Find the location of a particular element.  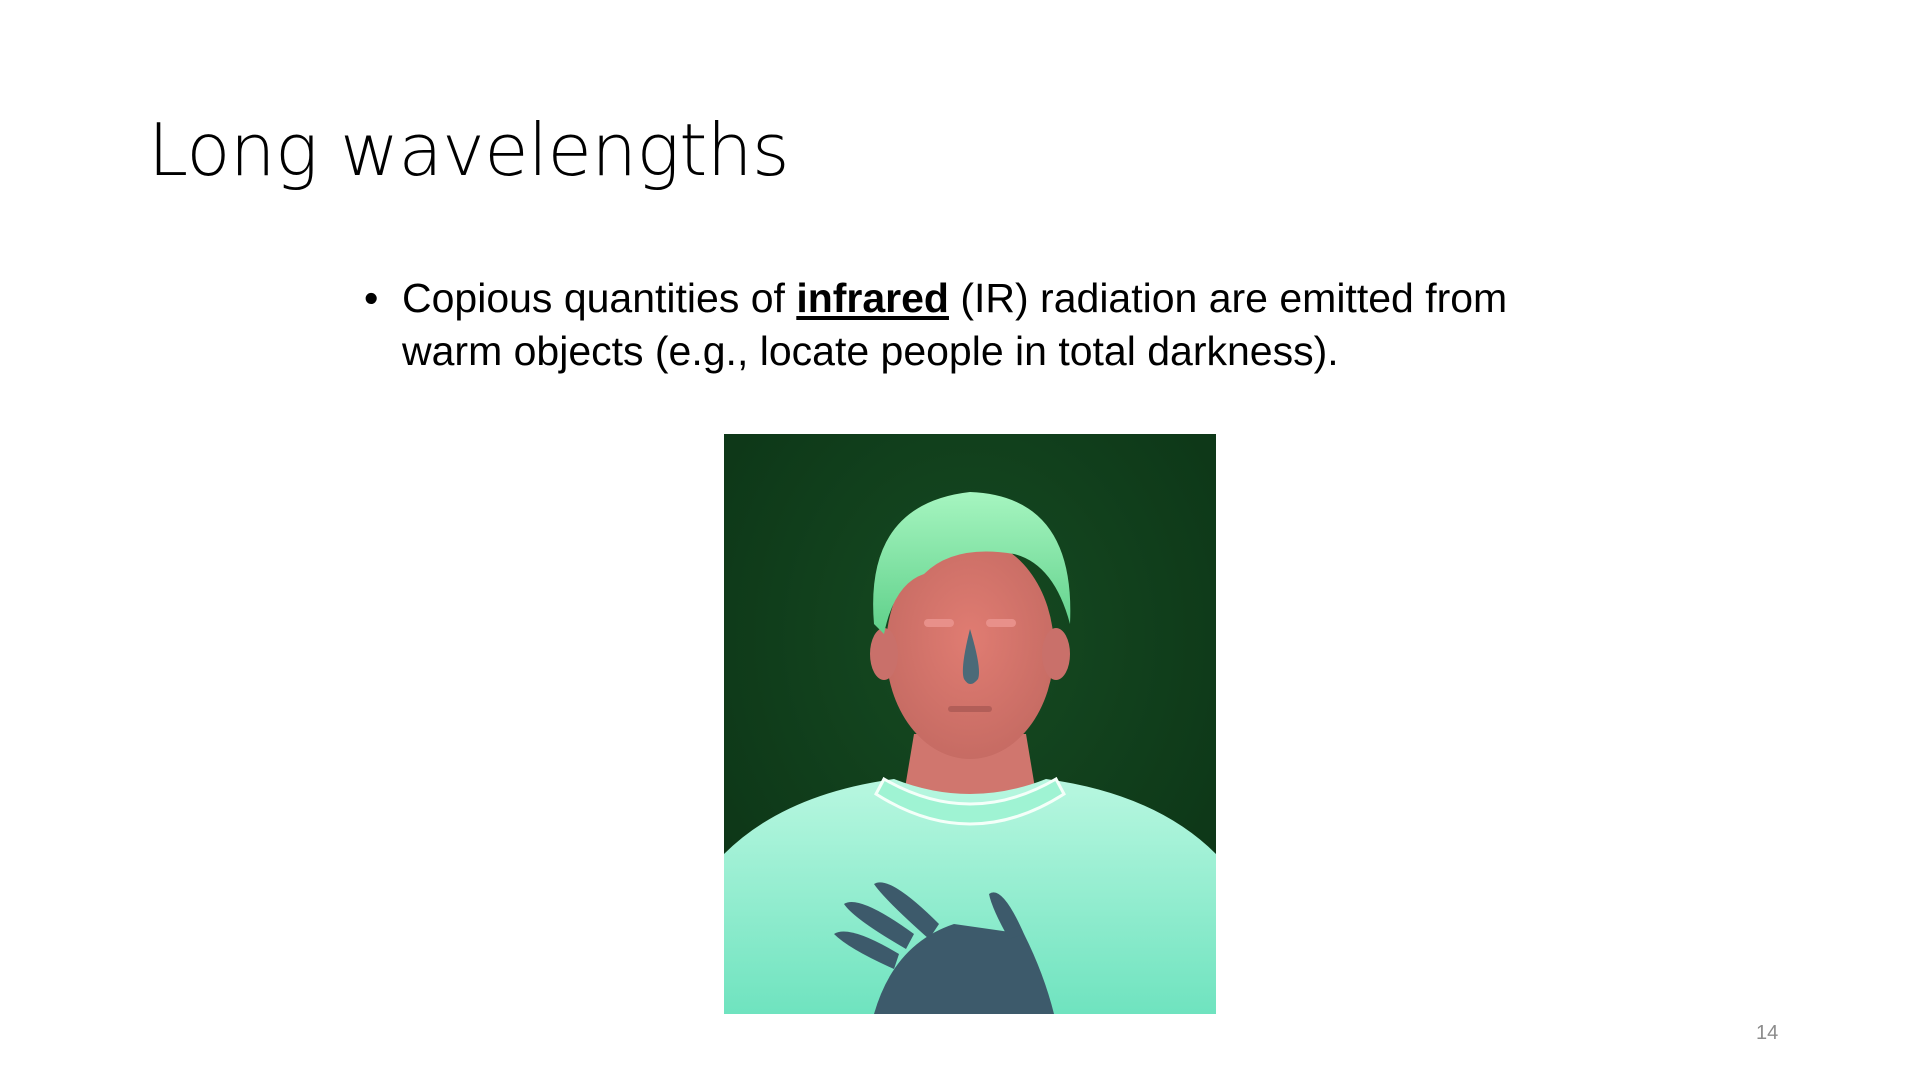

bullet-text-before: Copious quantities of is located at coordinates (599, 298).